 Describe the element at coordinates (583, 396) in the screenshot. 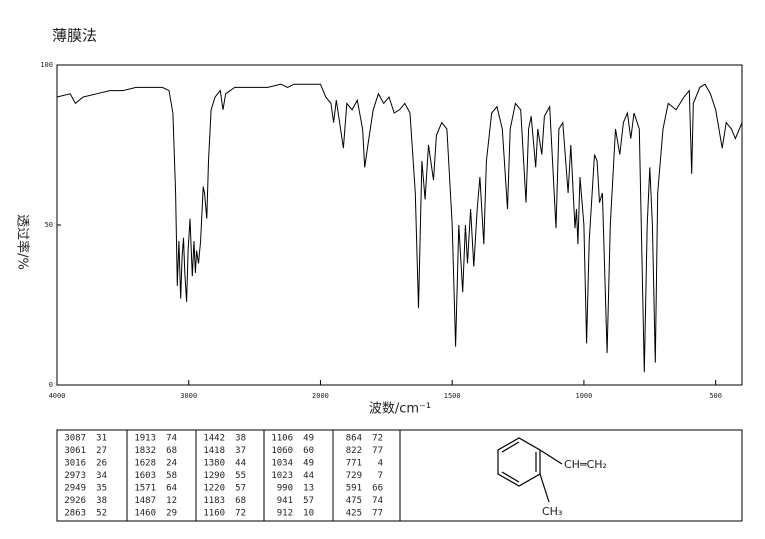

I see `x-tick-label: 1000` at that location.